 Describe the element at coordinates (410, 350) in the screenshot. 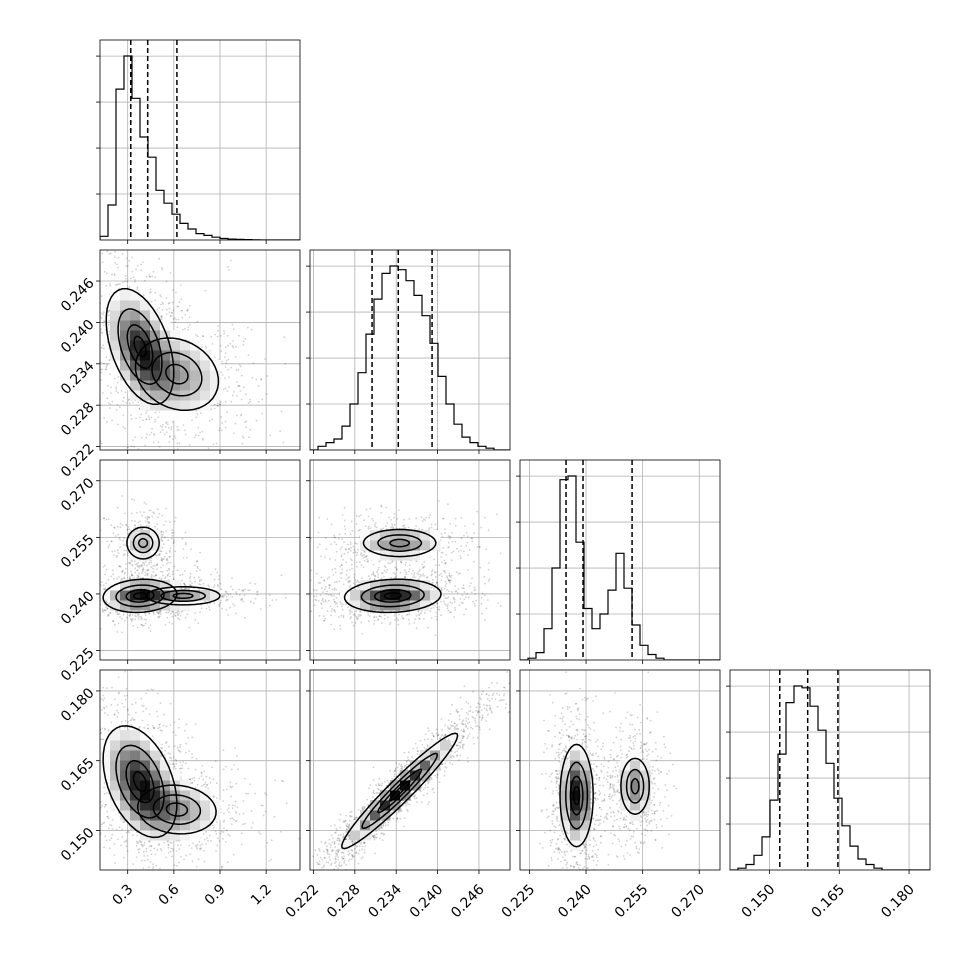

I see `grid` at that location.